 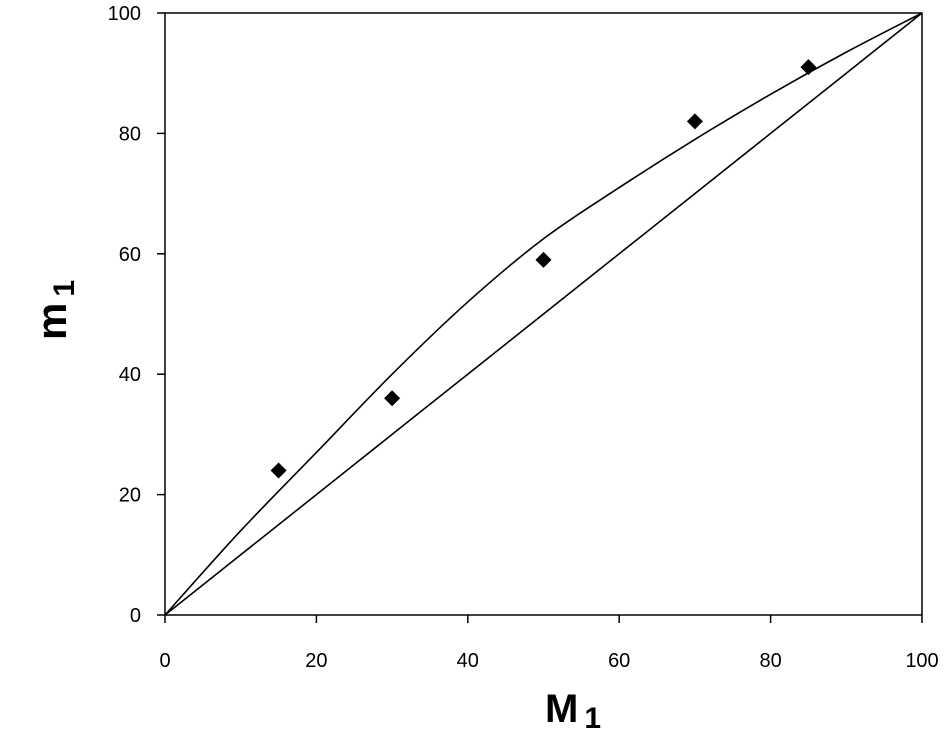 What do you see at coordinates (64, 288) in the screenshot?
I see `y-axis-title-subscript: 1` at bounding box center [64, 288].